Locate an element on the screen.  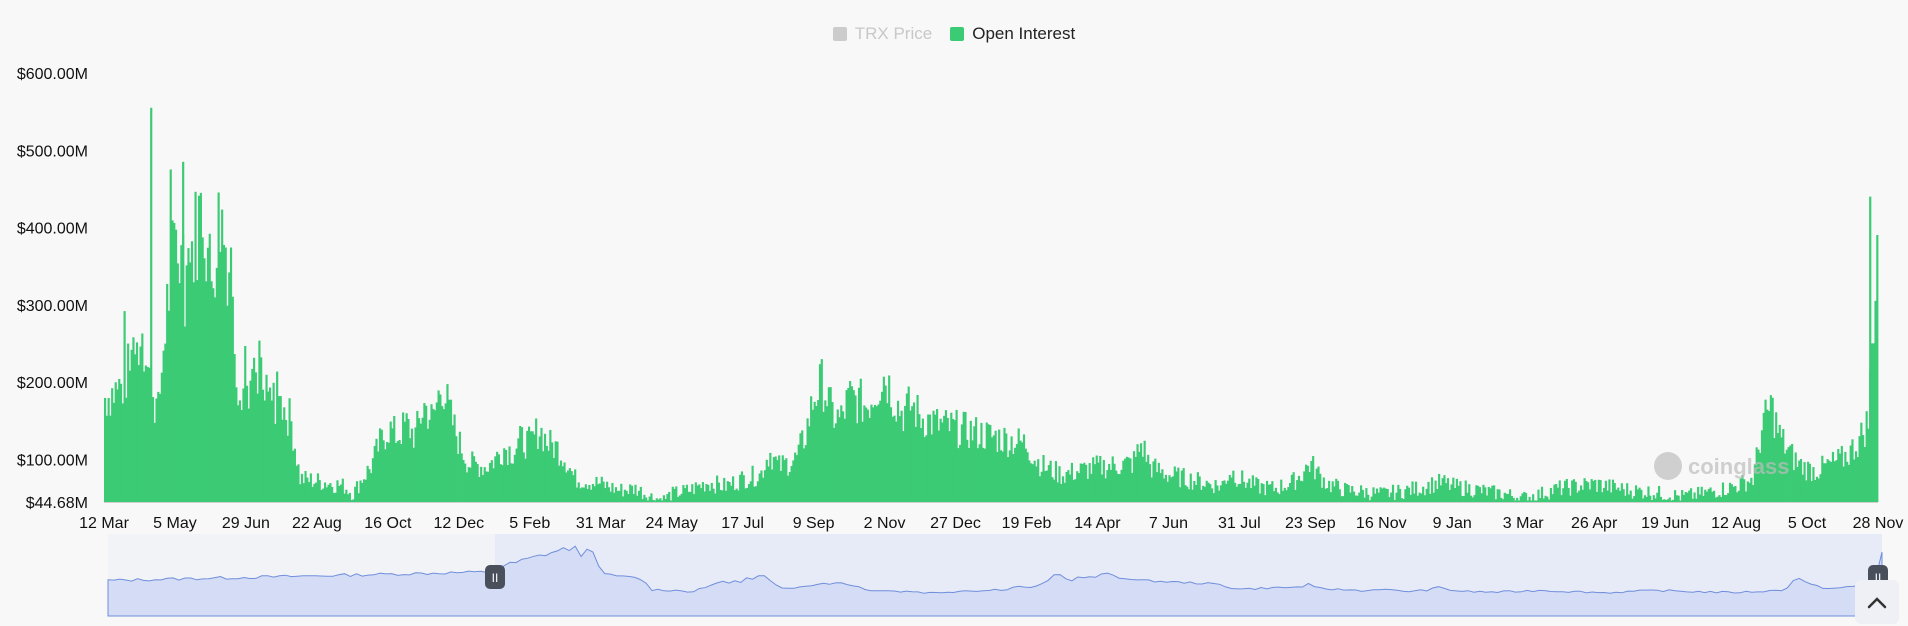
navigator: II II is located at coordinates (997, 575).